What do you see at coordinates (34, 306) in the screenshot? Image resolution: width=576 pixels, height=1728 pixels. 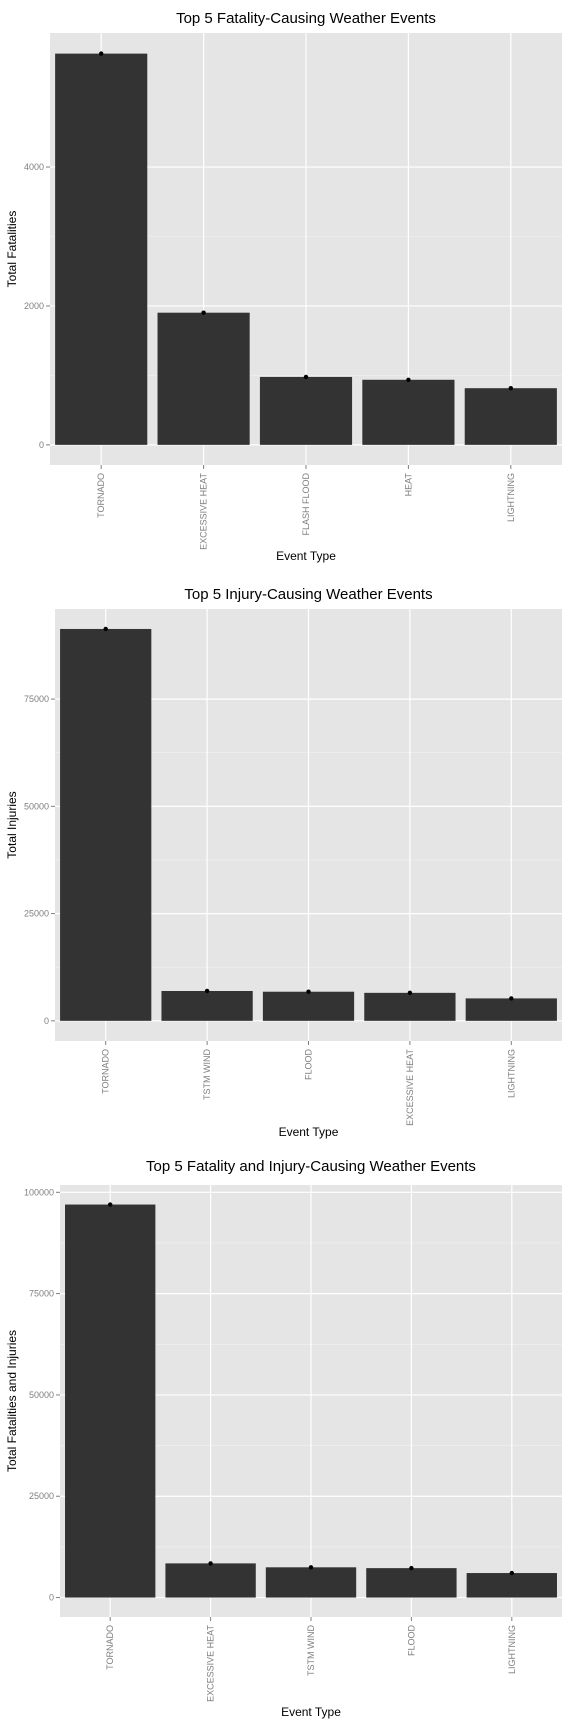 I see `y-tick-label: 2000` at bounding box center [34, 306].